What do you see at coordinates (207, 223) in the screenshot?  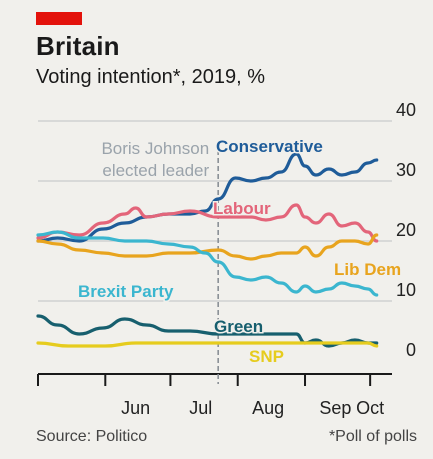 I see `series-line-labour` at bounding box center [207, 223].